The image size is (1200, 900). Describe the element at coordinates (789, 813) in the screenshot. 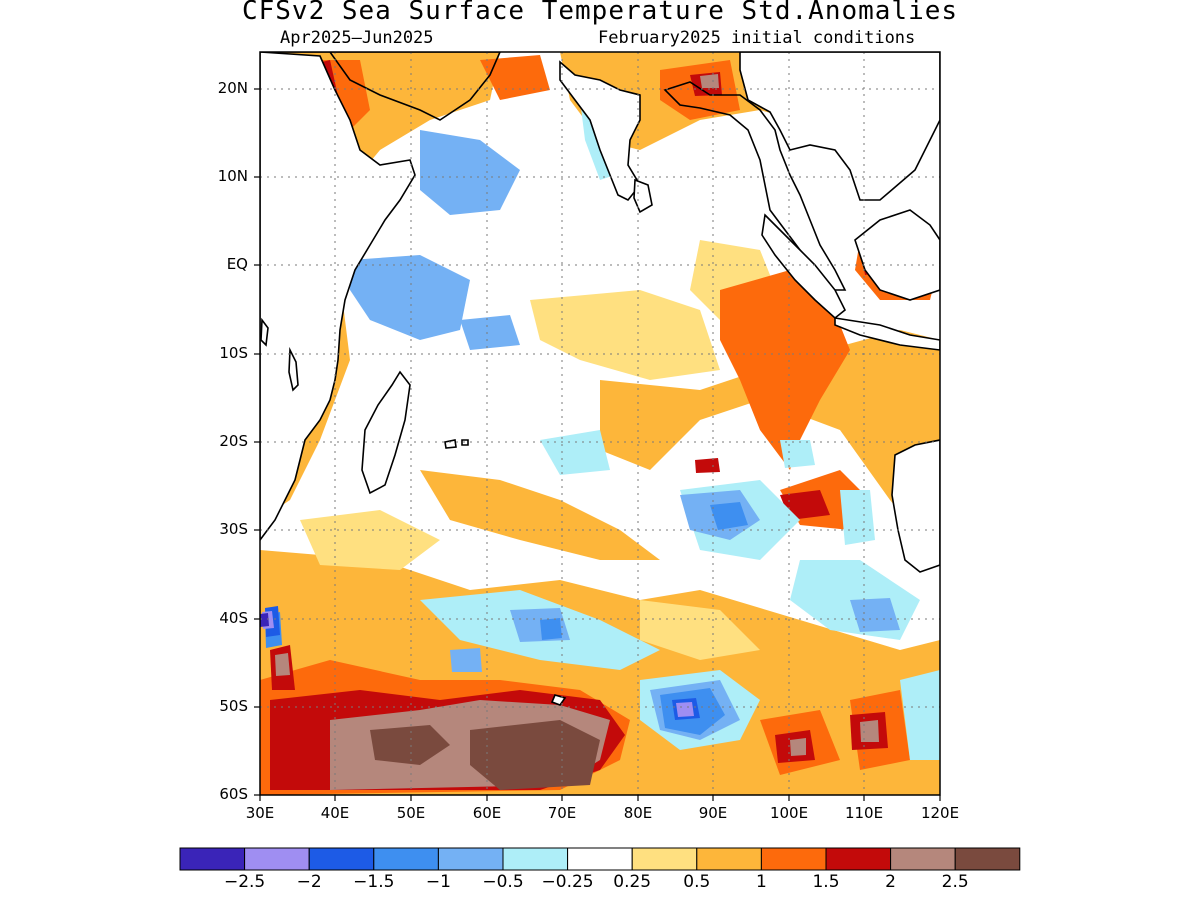

I see `lon-label-100e: 100E` at that location.